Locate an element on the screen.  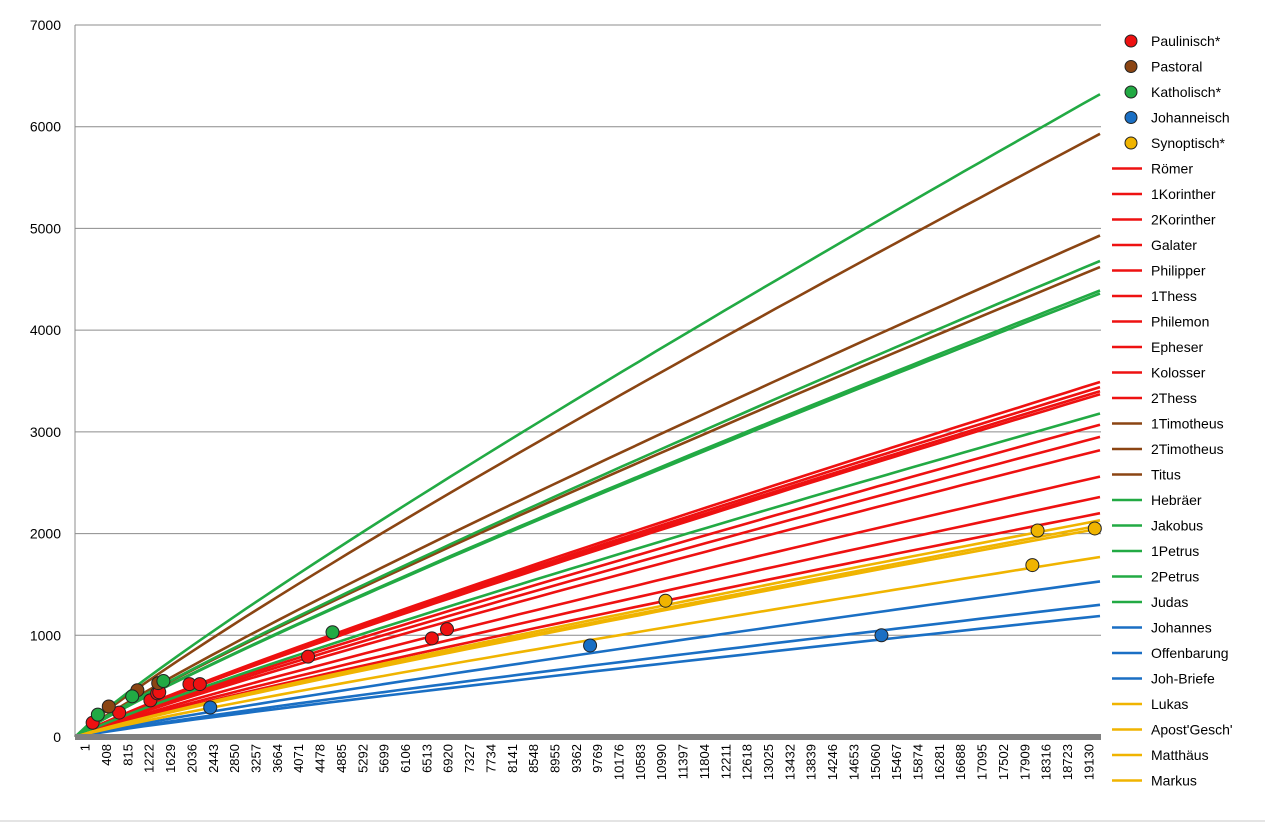
legend-label: Johannes is located at coordinates (1181, 628).